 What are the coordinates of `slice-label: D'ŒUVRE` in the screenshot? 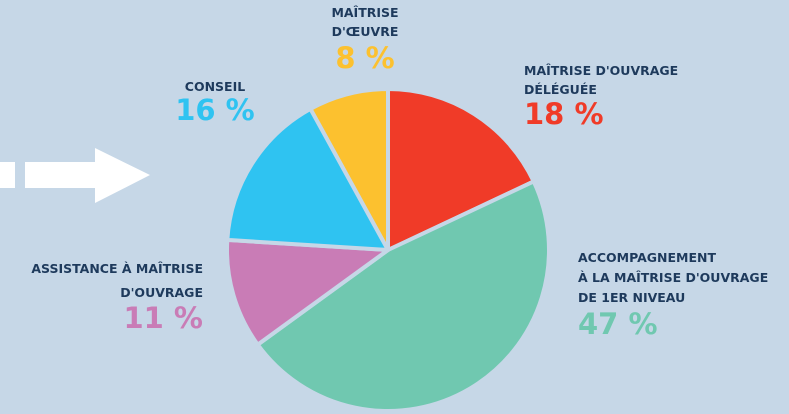 It's located at (365, 31).